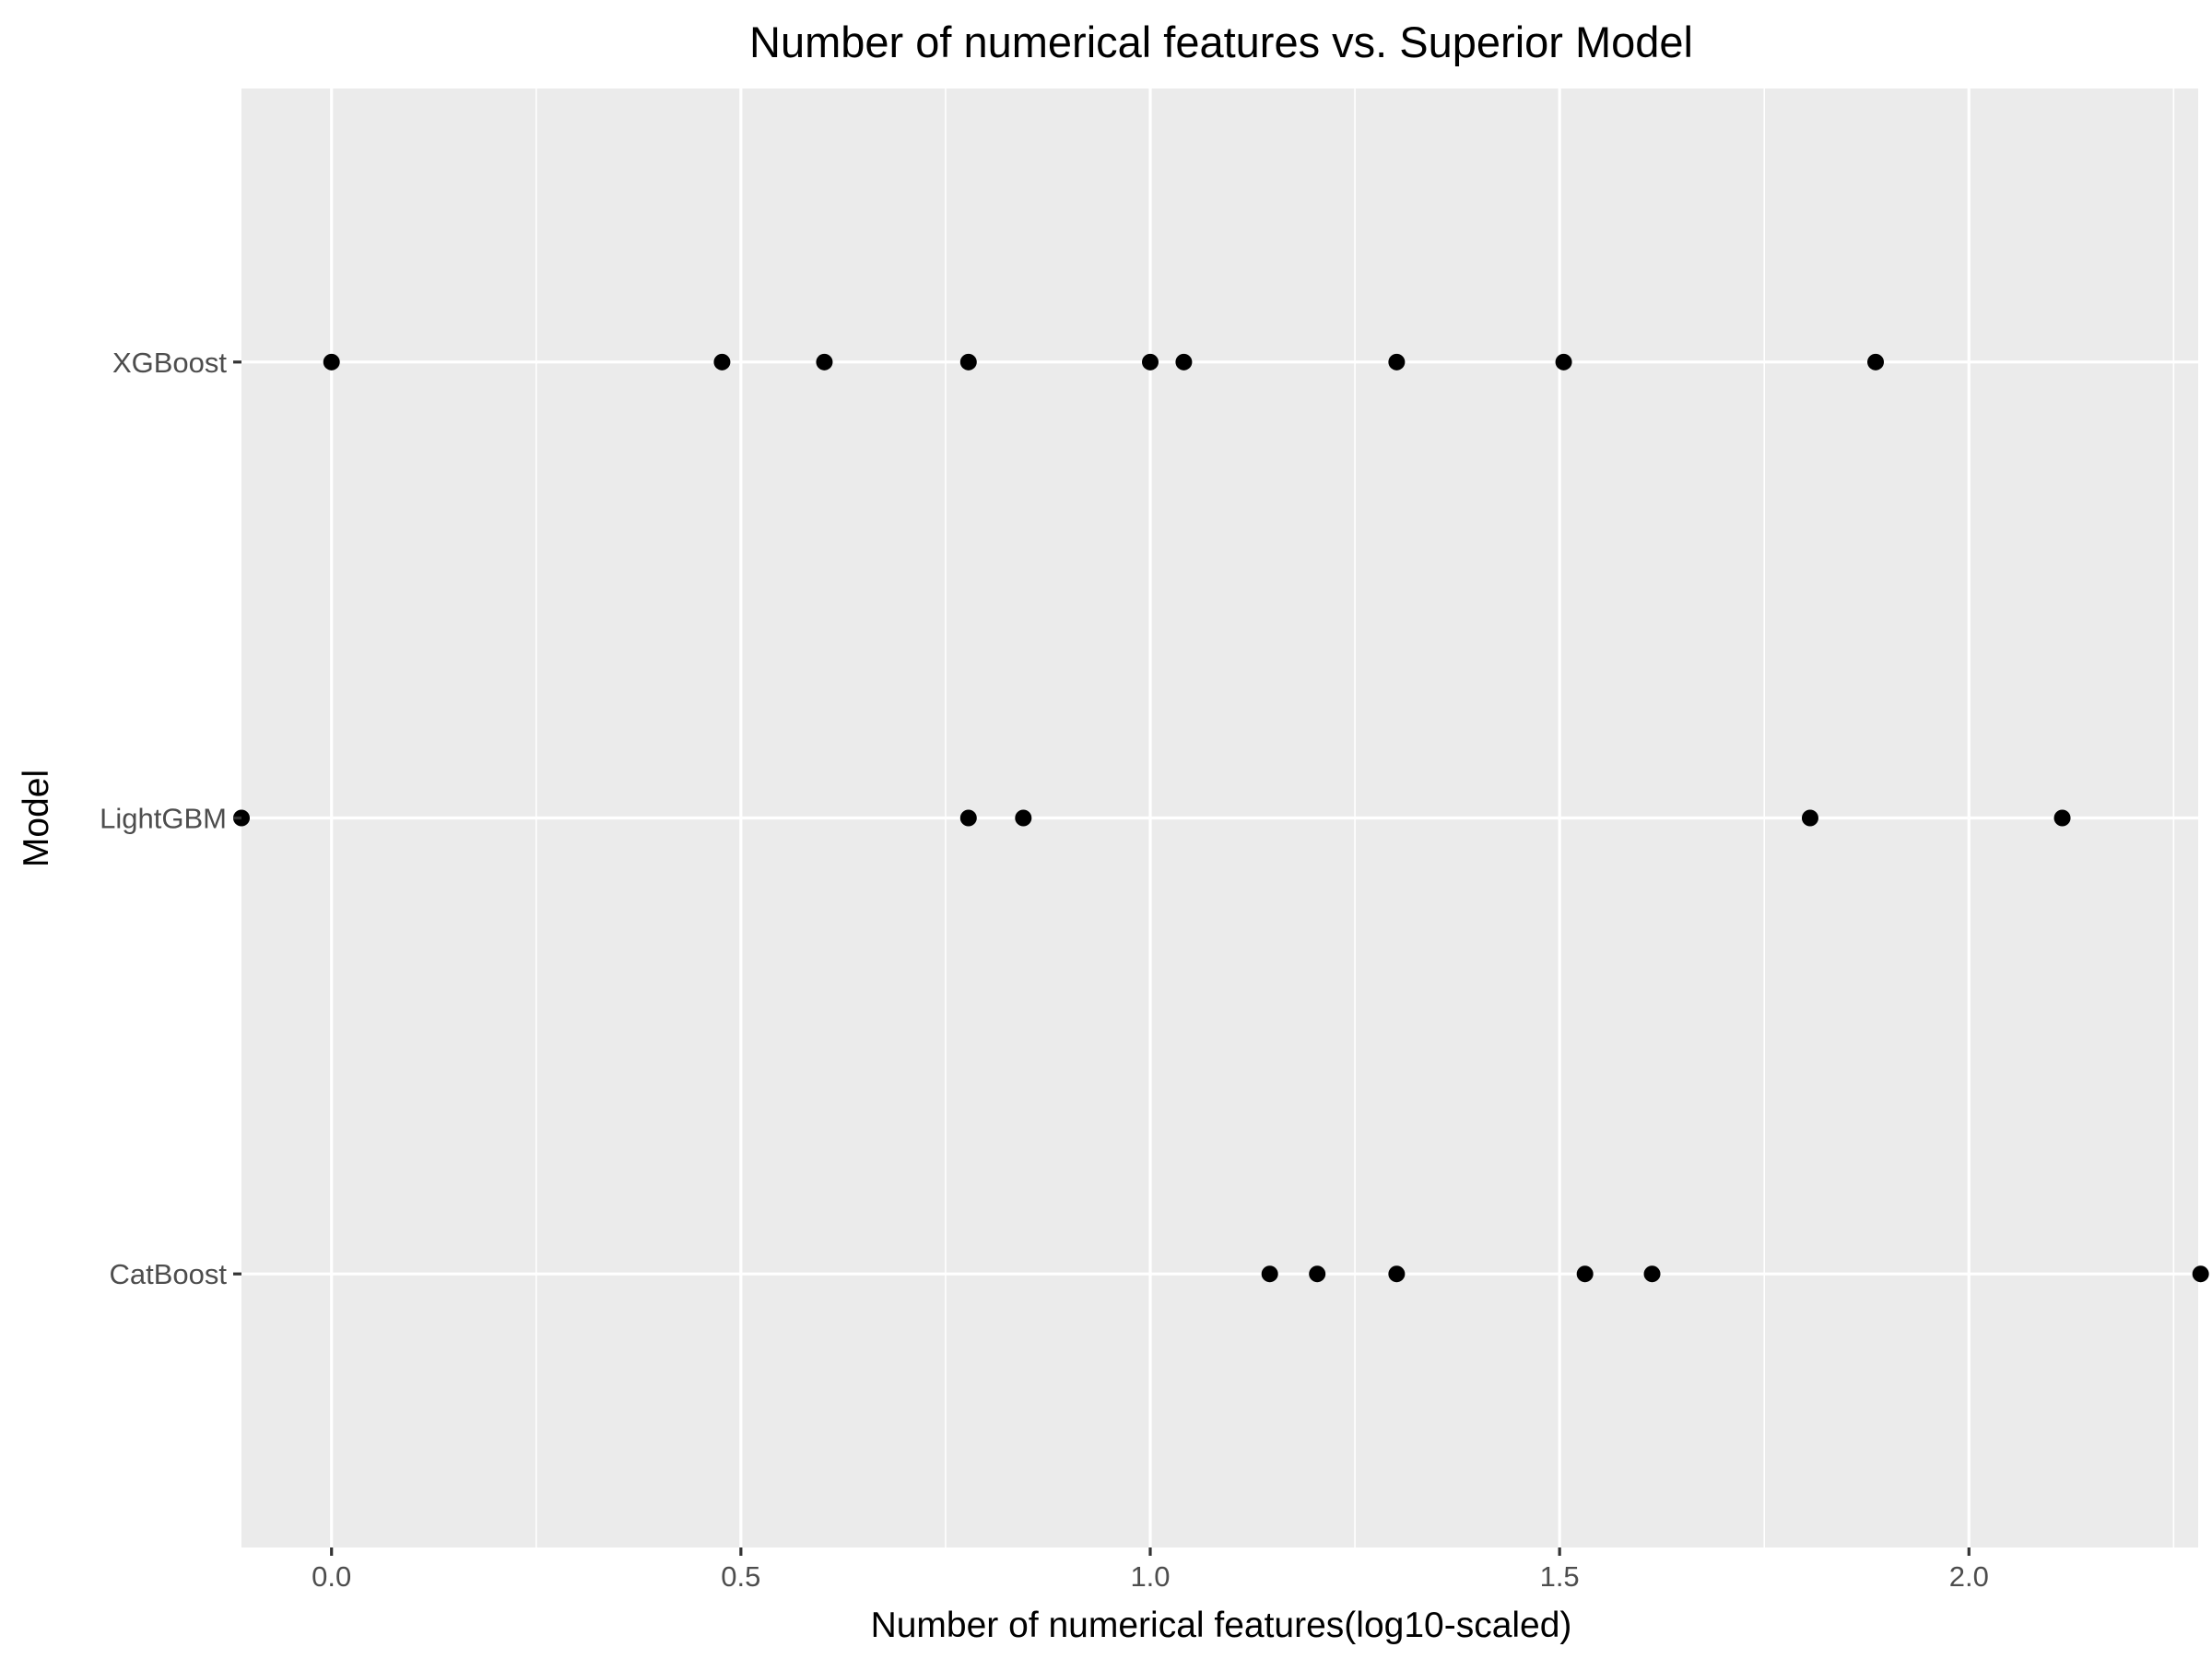 This screenshot has height=1659, width=2212. What do you see at coordinates (740, 1576) in the screenshot?
I see `x-tick-label: 0.5` at bounding box center [740, 1576].